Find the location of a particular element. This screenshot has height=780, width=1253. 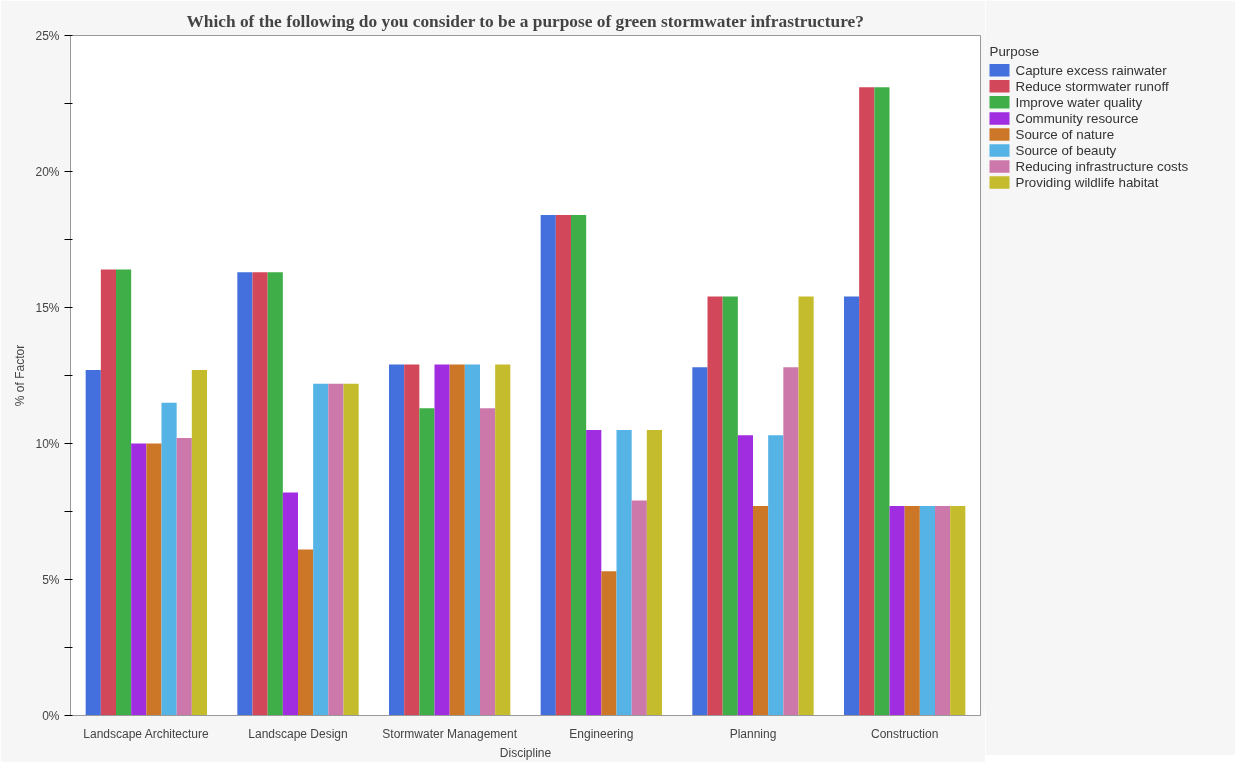

x-tick-label: Construction is located at coordinates (904, 733).